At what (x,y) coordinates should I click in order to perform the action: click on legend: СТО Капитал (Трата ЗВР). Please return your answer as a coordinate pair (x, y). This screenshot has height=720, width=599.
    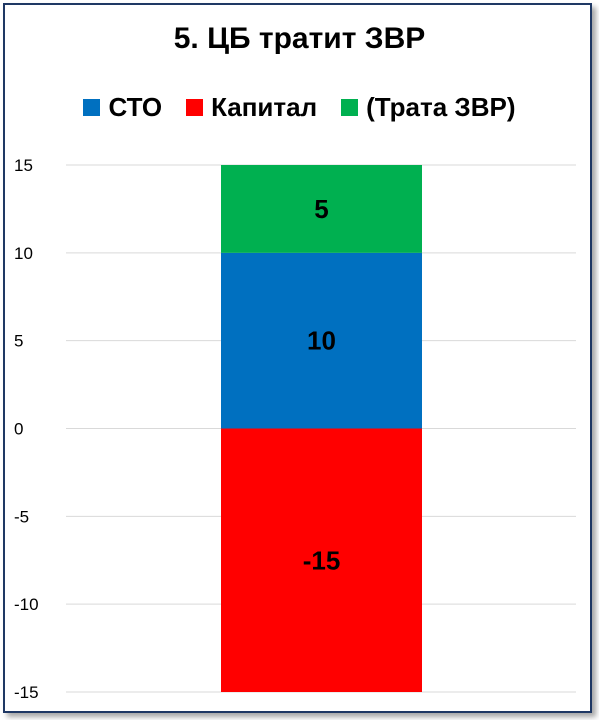
    Looking at the image, I should click on (299, 107).